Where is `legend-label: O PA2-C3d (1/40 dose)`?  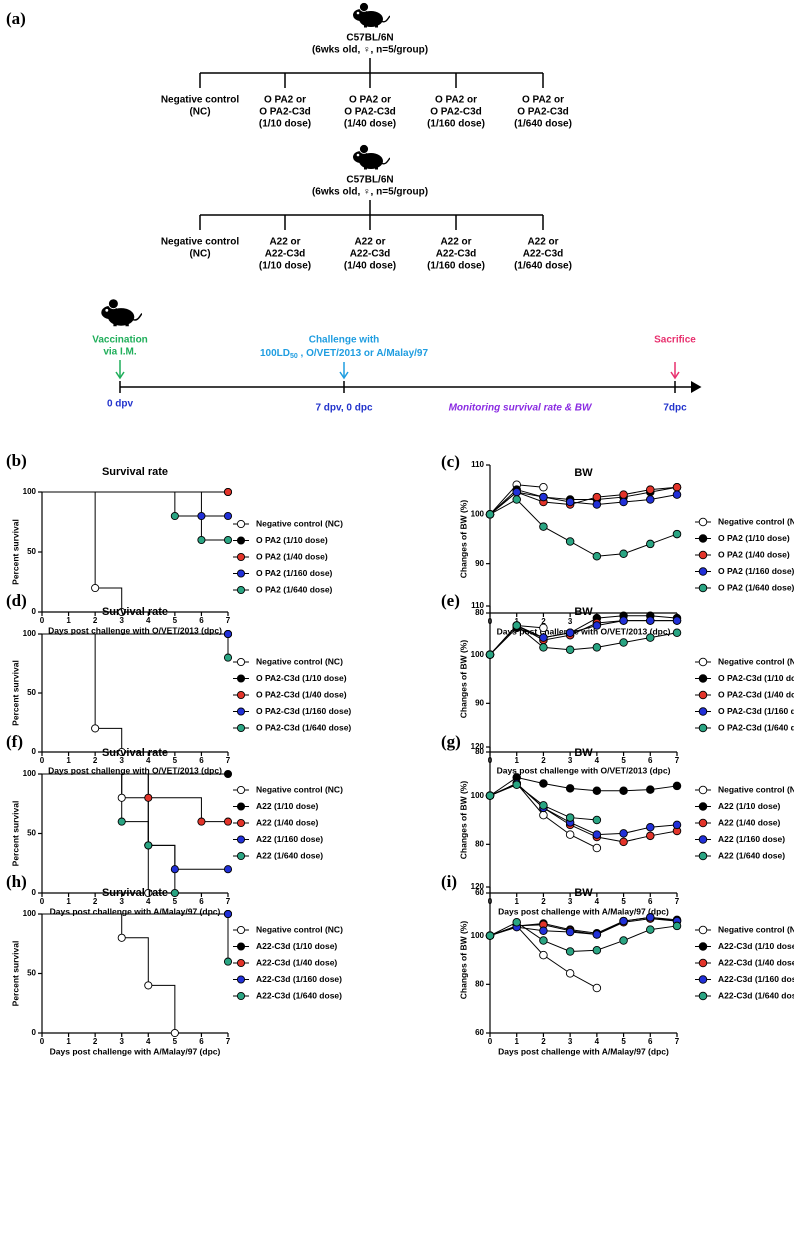 legend-label: O PA2-C3d (1/40 dose) is located at coordinates (301, 694).